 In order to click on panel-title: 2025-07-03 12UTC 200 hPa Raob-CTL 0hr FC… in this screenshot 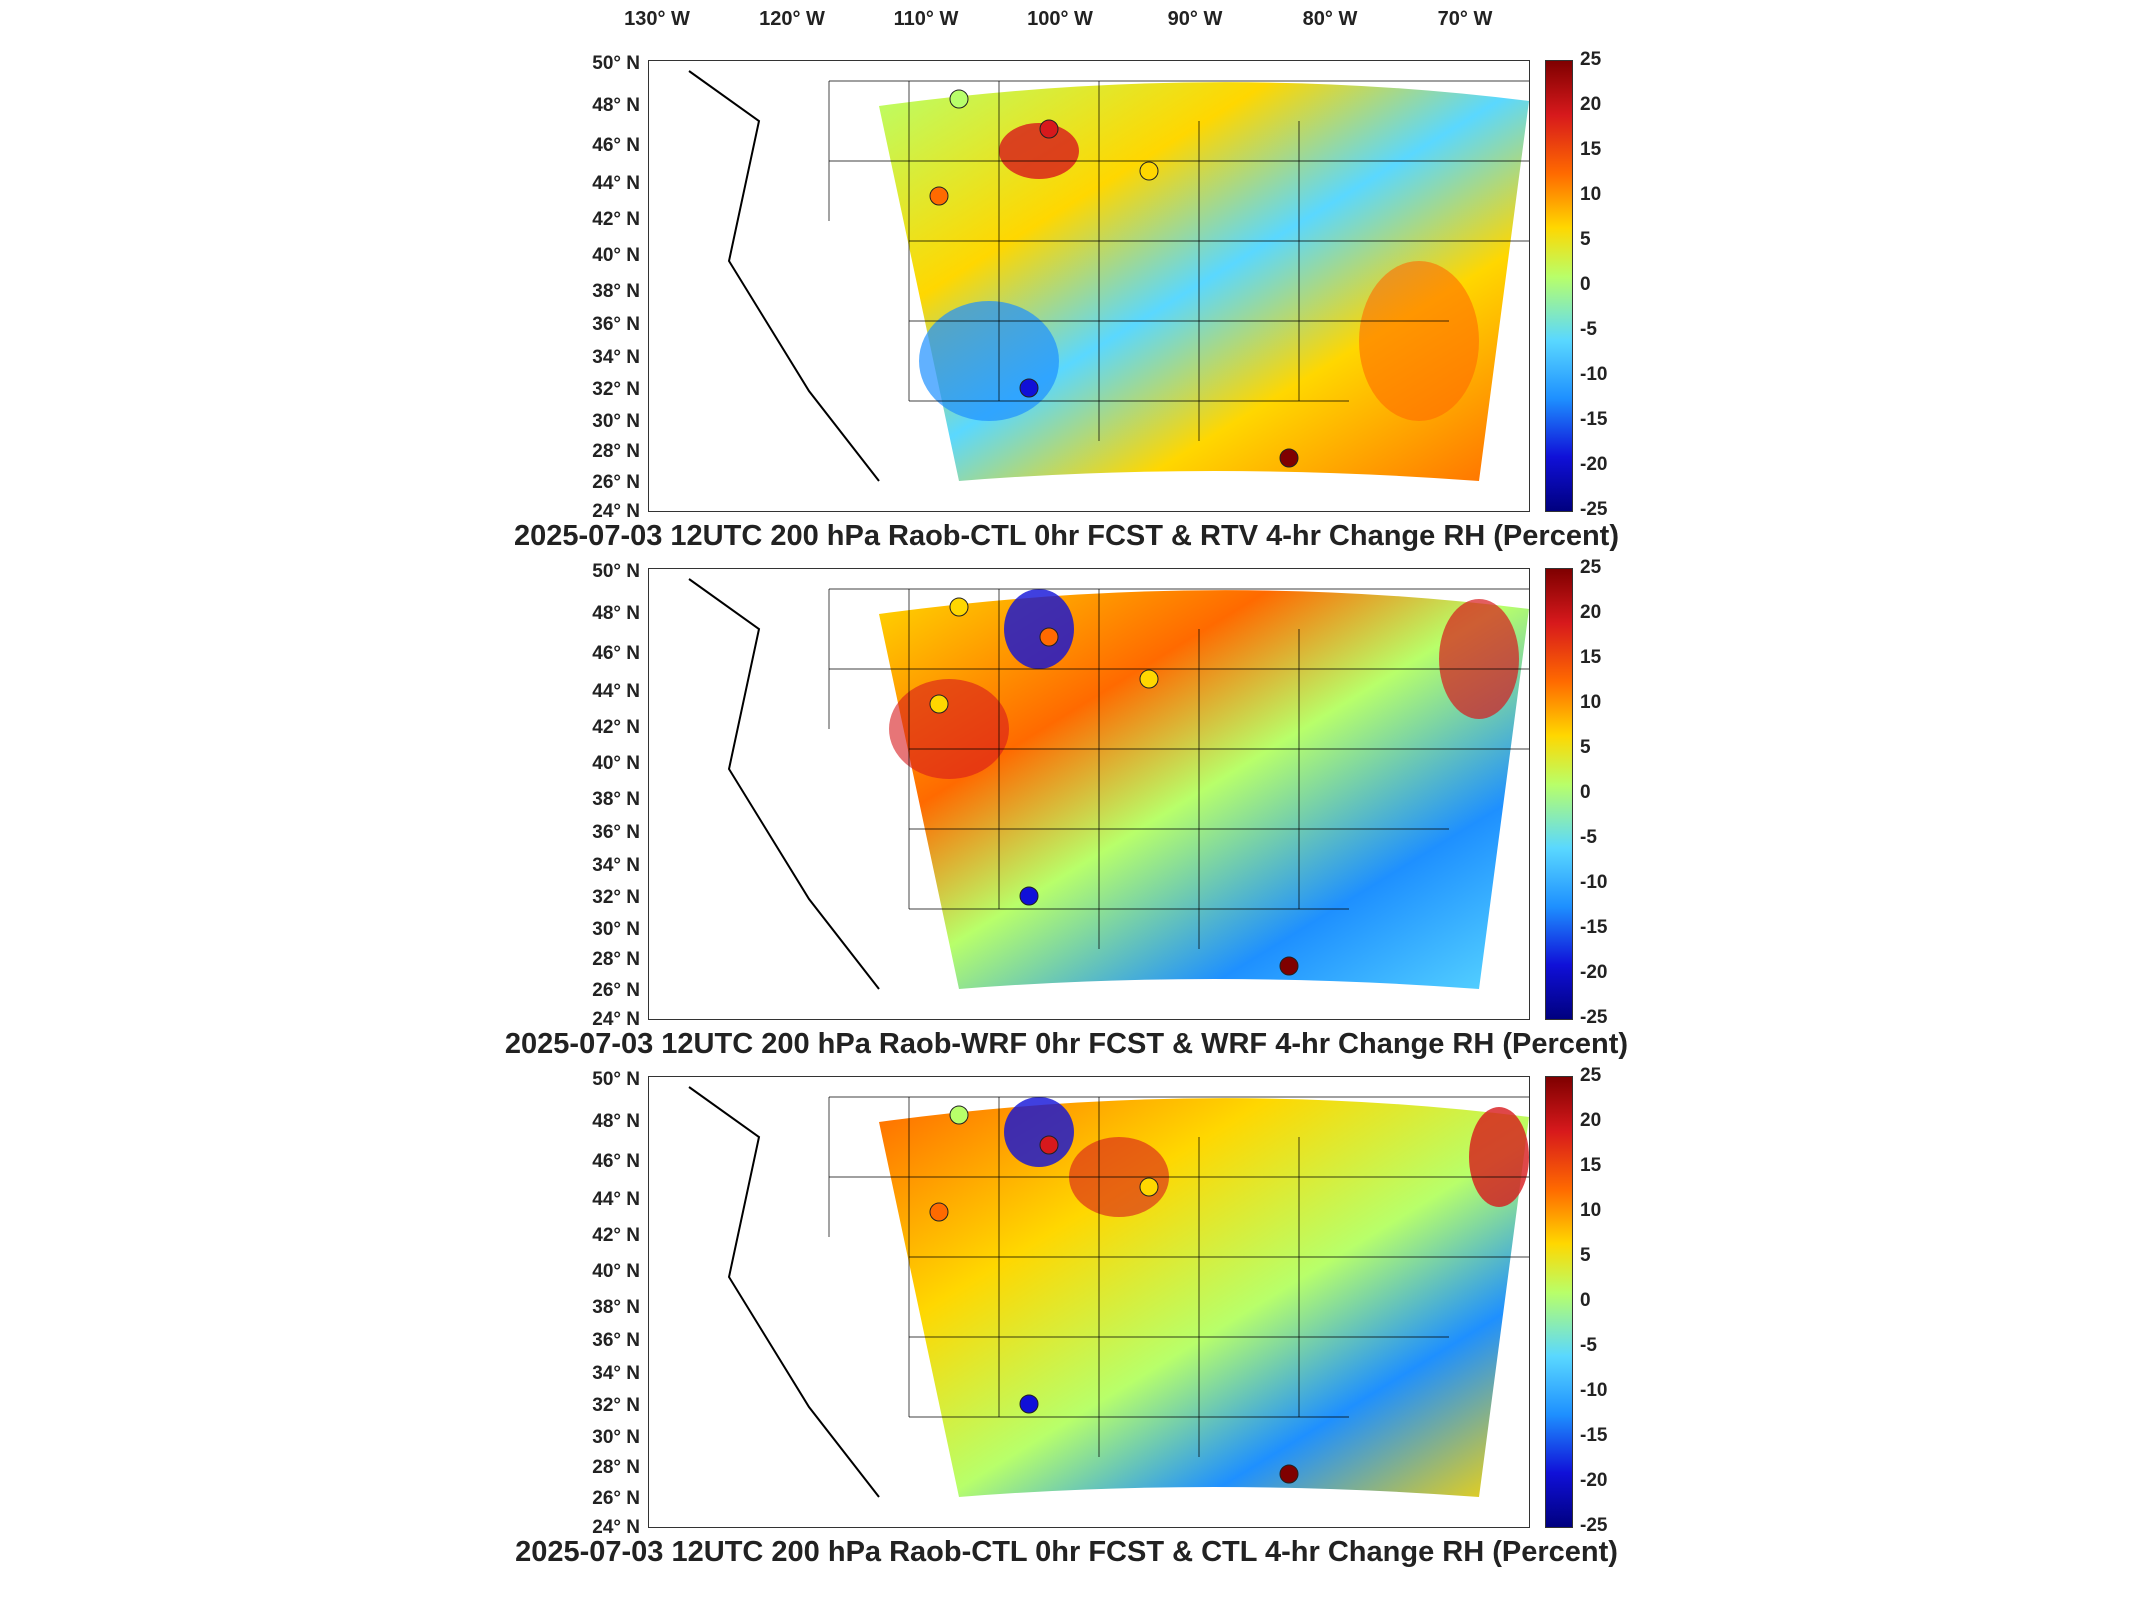, I will do `click(1066, 536)`.